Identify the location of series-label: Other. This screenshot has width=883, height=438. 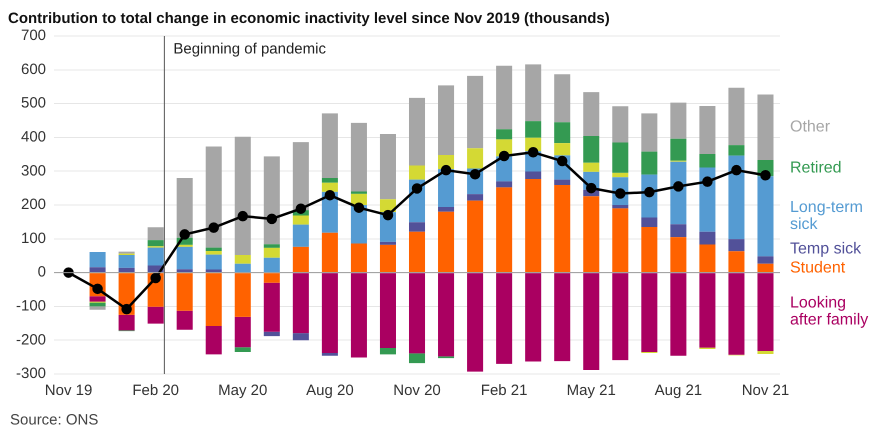
(810, 127).